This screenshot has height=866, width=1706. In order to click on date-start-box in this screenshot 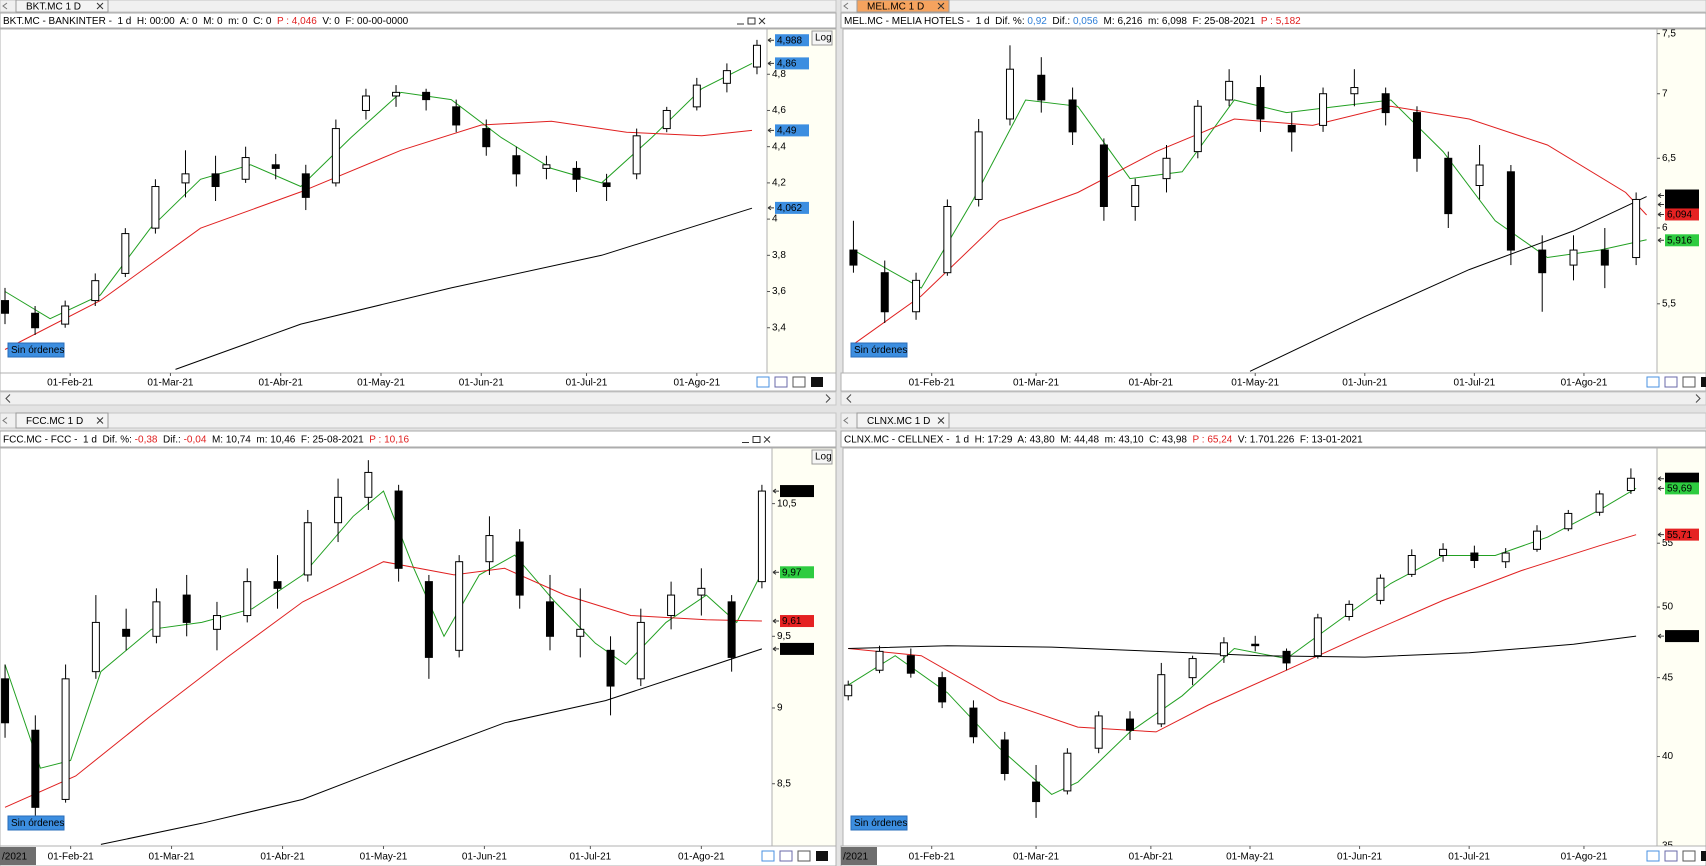, I will do `click(859, 856)`.